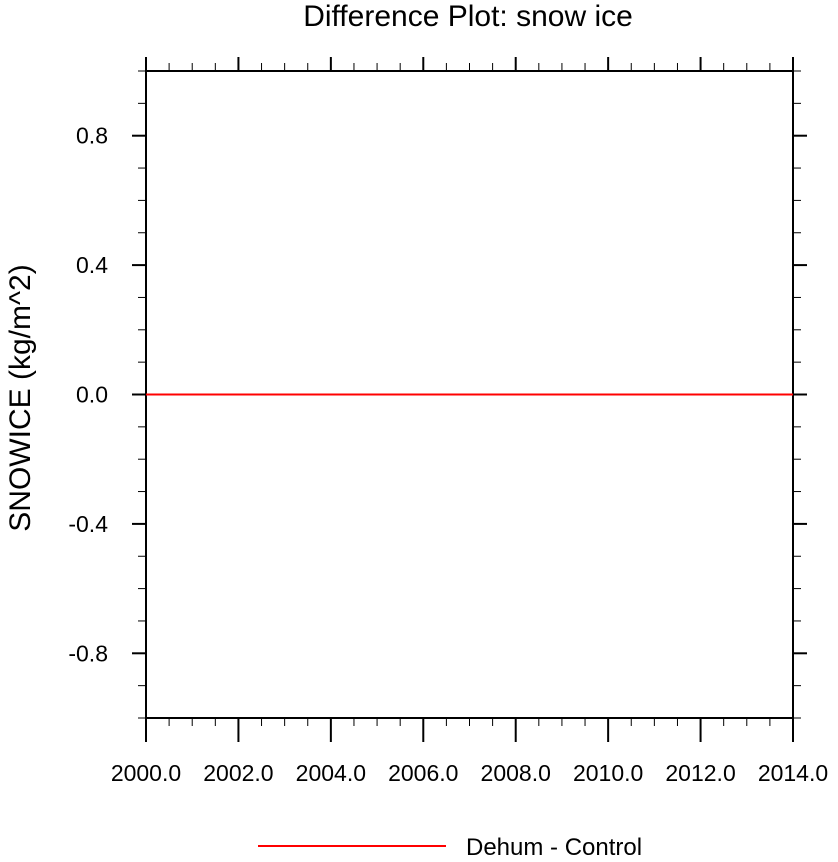 This screenshot has height=862, width=838. Describe the element at coordinates (92, 265) in the screenshot. I see `y-tick-label: 0.4` at that location.